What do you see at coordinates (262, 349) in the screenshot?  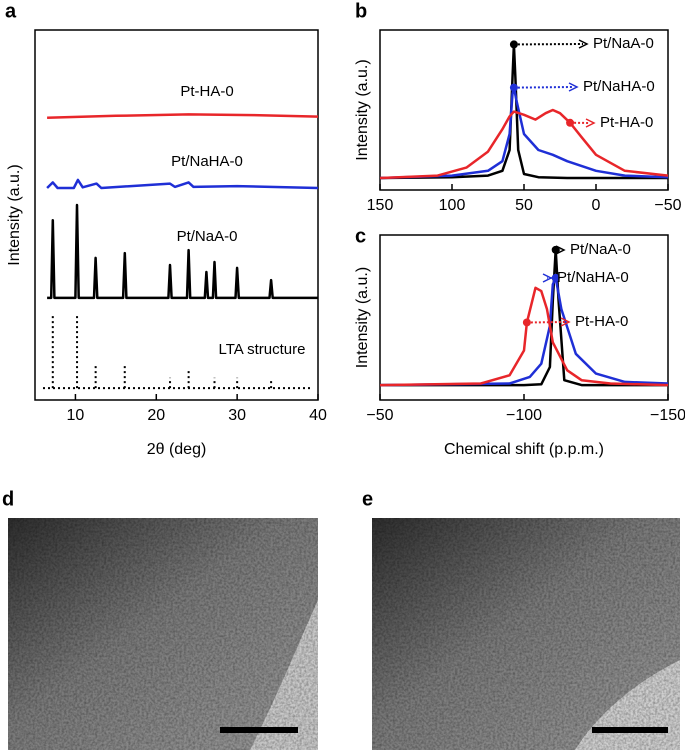 I see `series-label: LTA structure` at bounding box center [262, 349].